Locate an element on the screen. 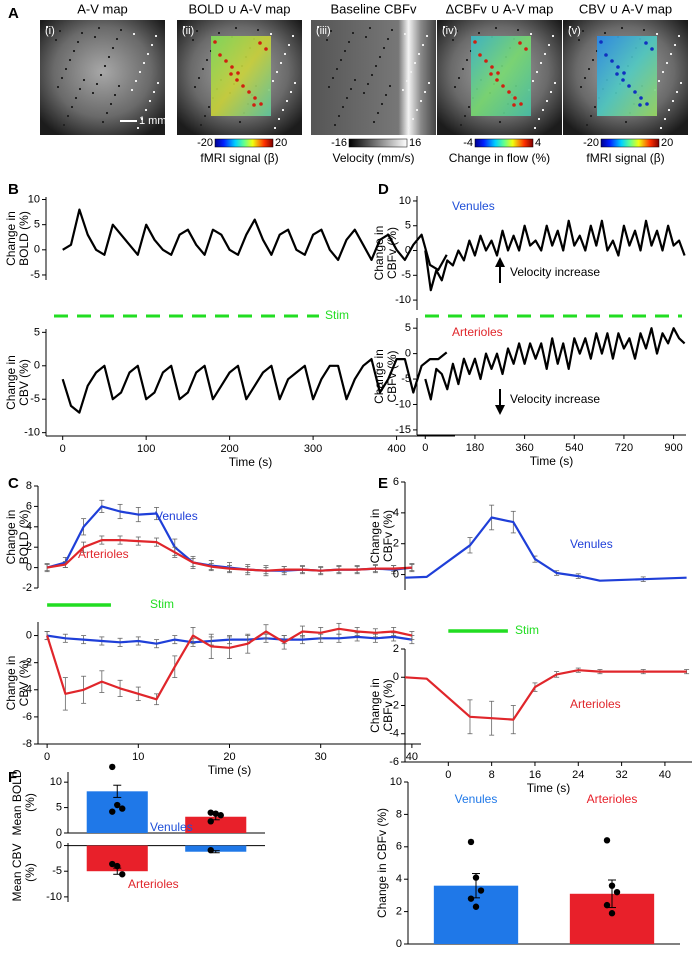 The width and height of the screenshot is (698, 959). x-tick-label: 100 is located at coordinates (146, 449).